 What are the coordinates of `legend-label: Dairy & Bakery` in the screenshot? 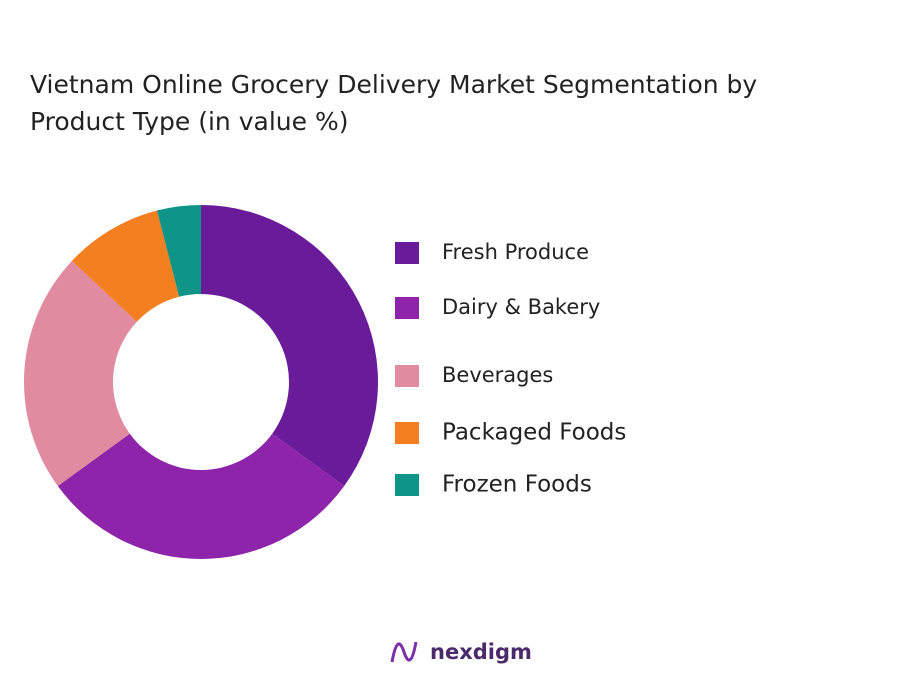 It's located at (521, 307).